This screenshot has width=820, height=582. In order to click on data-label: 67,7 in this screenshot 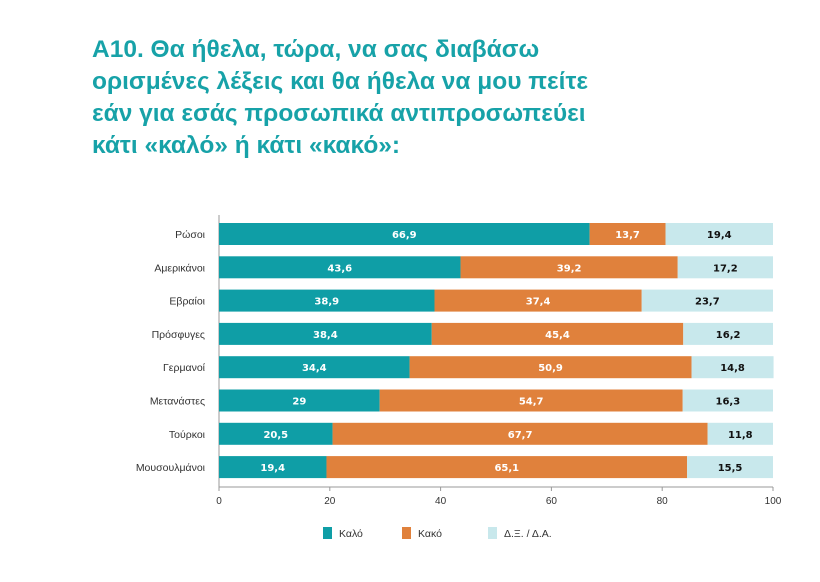, I will do `click(520, 435)`.